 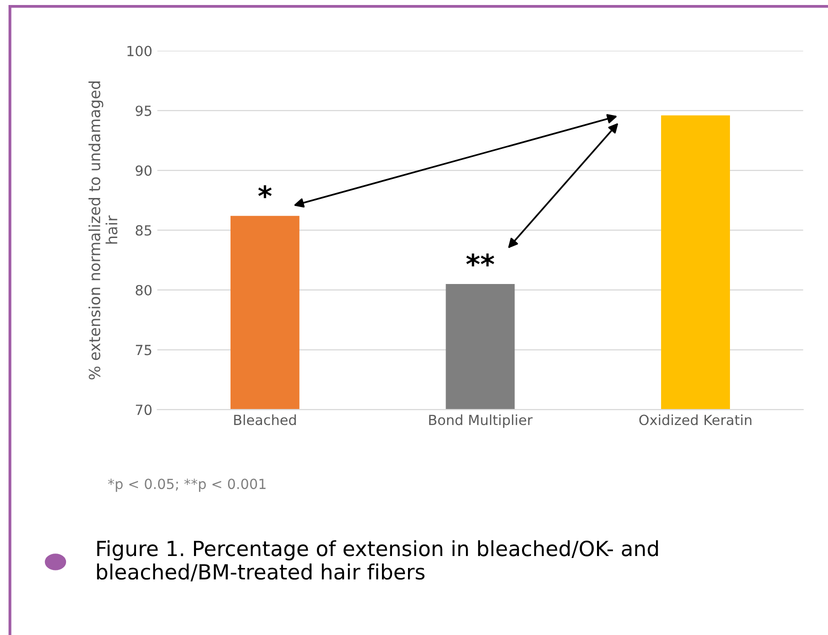 I want to click on x-tick-label: Bond Multiplier, so click(x=481, y=421).